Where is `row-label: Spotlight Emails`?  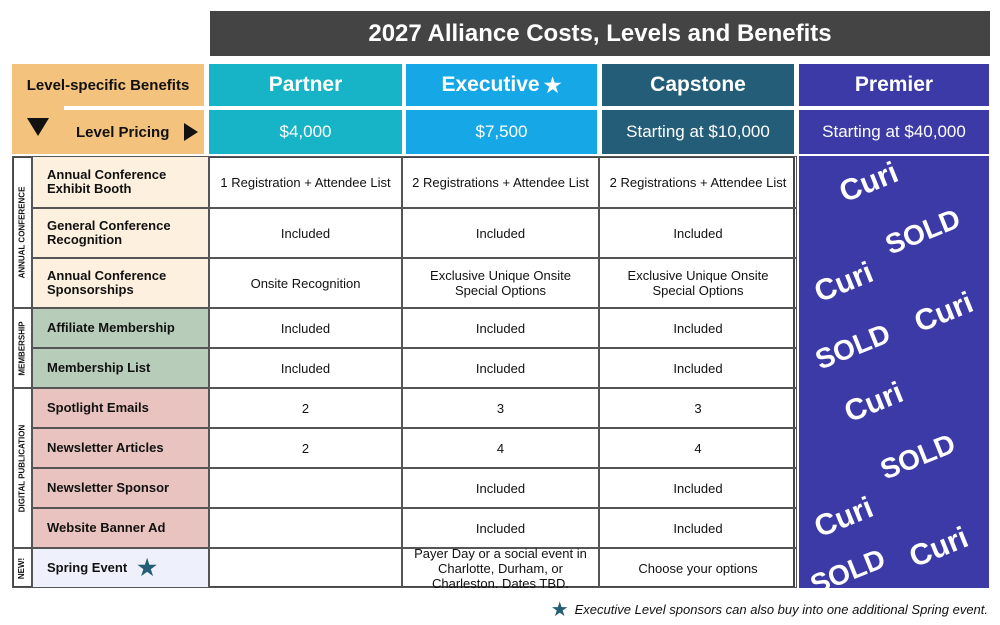 row-label: Spotlight Emails is located at coordinates (120, 408).